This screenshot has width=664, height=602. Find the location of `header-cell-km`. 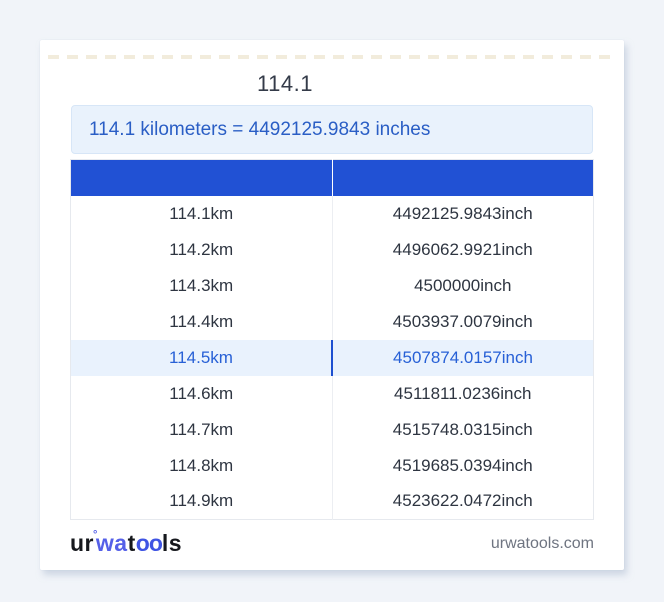

header-cell-km is located at coordinates (201, 177).